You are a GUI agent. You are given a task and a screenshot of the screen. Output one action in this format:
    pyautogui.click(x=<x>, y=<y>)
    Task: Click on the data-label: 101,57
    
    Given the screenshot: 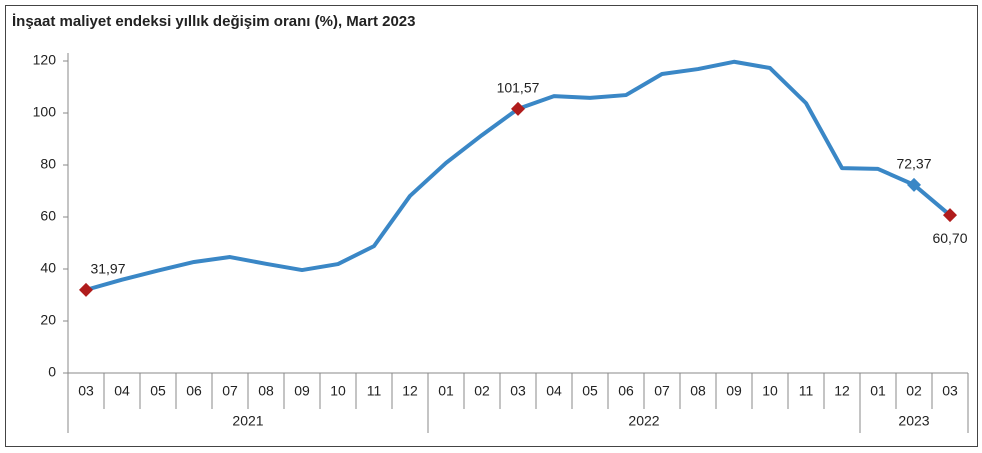 What is the action you would take?
    pyautogui.click(x=518, y=88)
    